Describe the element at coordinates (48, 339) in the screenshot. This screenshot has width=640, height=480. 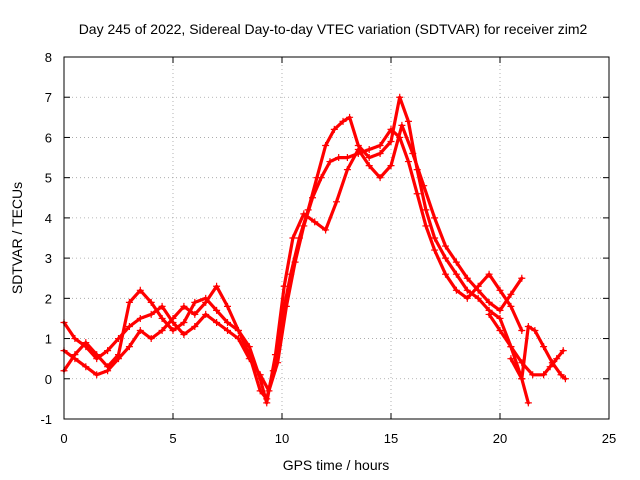
I see `y-tick-label: 1` at that location.